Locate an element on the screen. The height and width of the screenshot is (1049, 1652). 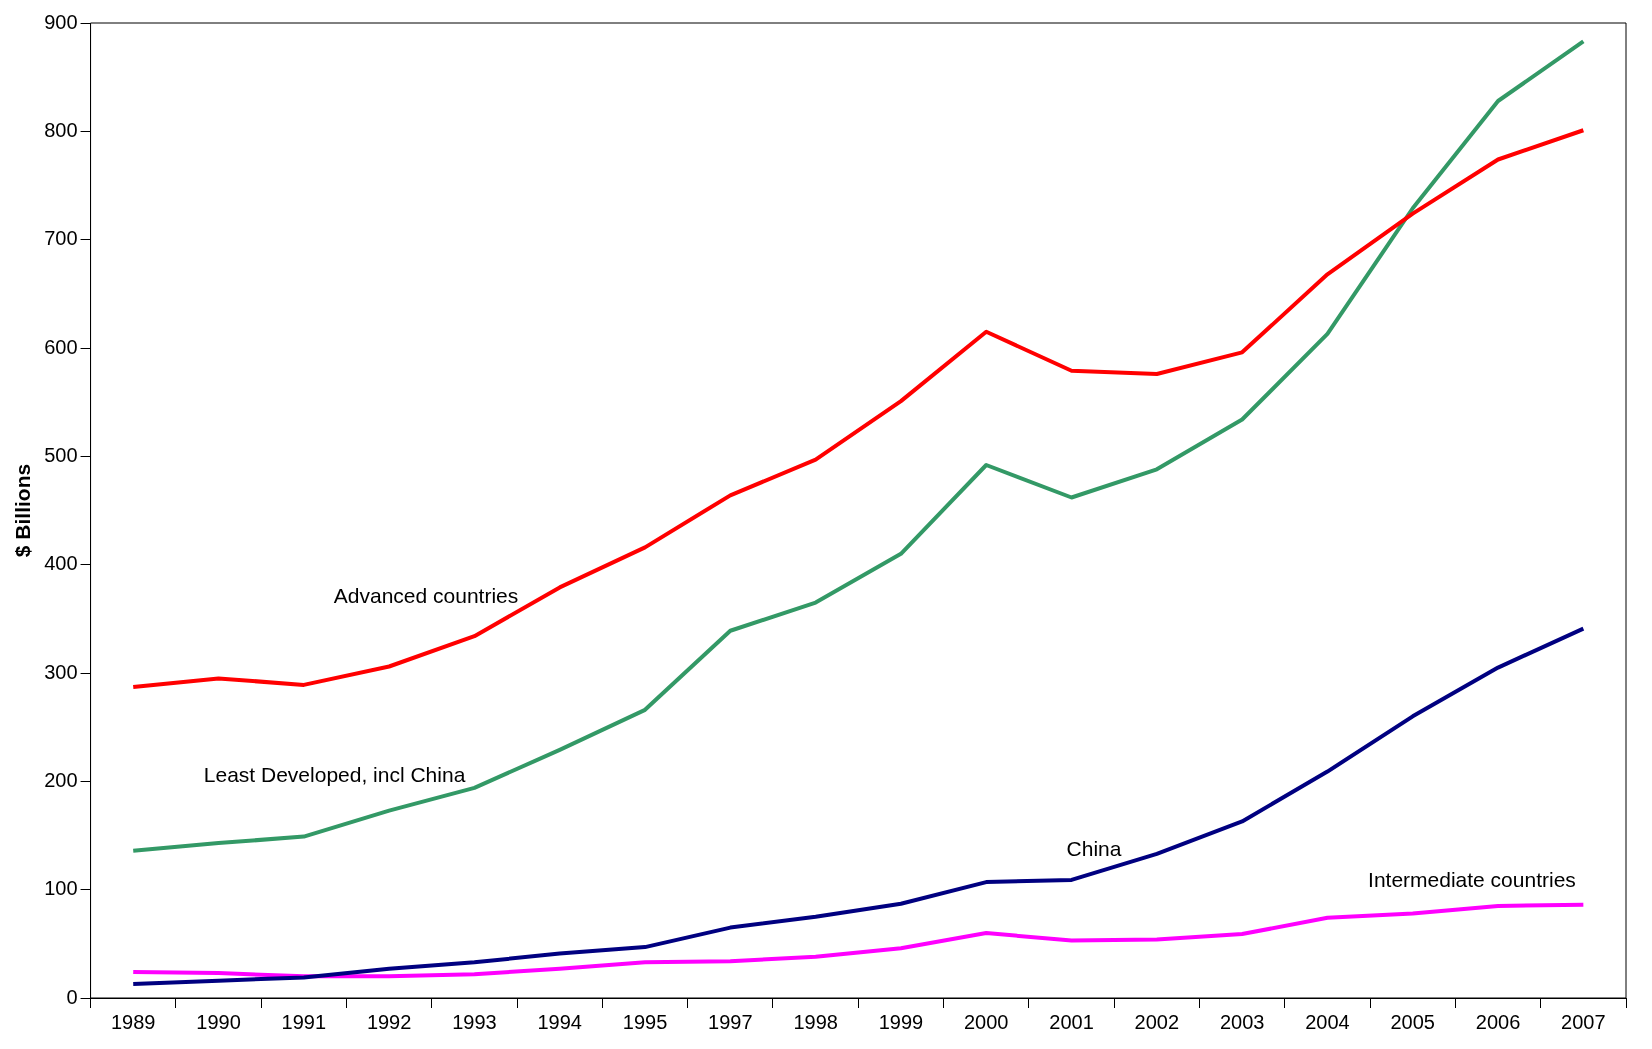
x-tick-label: 1999 is located at coordinates (901, 1021).